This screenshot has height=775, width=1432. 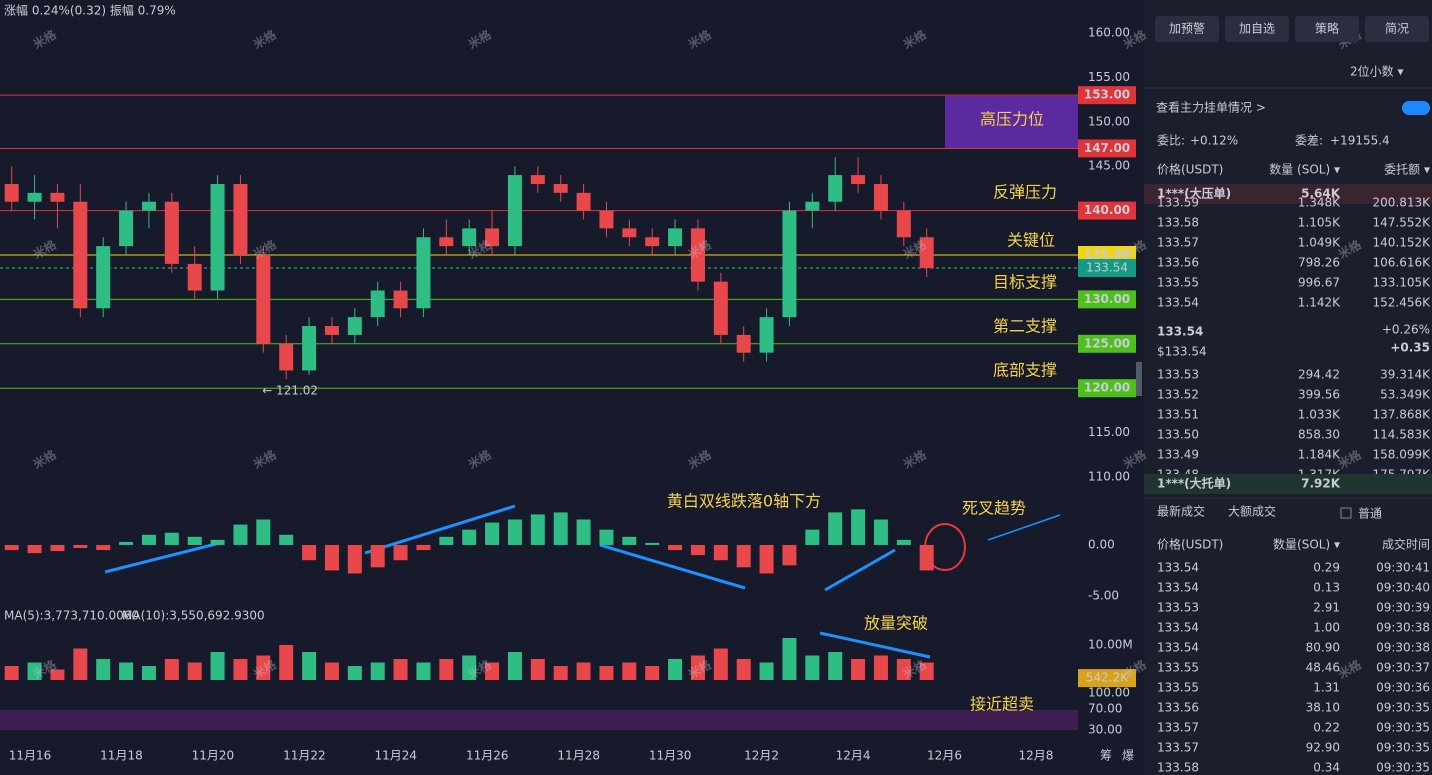 What do you see at coordinates (121, 756) in the screenshot?
I see `x-tick-label: 11月18` at bounding box center [121, 756].